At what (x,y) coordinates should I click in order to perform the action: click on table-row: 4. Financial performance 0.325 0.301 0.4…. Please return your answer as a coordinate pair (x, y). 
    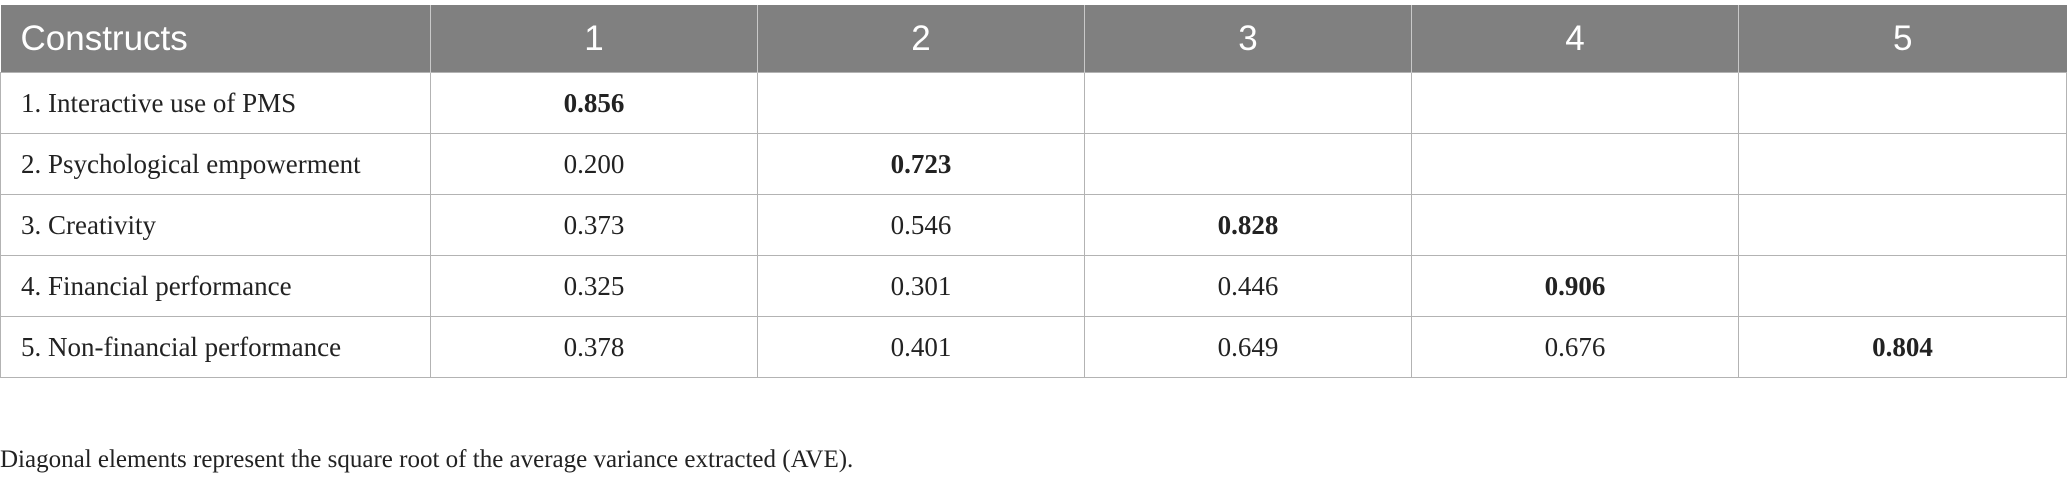
    Looking at the image, I should click on (1033, 286).